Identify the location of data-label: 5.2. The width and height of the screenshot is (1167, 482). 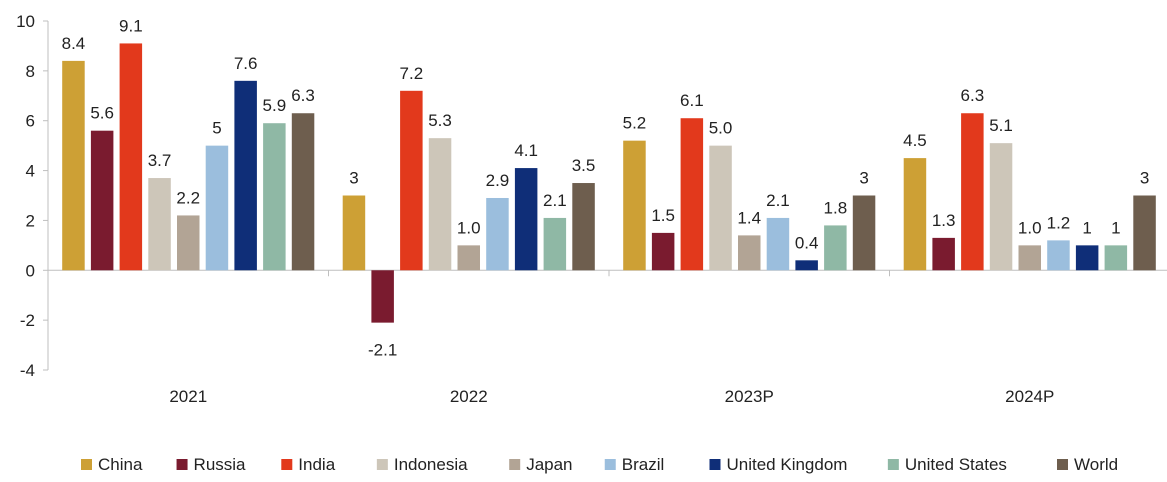
(635, 123).